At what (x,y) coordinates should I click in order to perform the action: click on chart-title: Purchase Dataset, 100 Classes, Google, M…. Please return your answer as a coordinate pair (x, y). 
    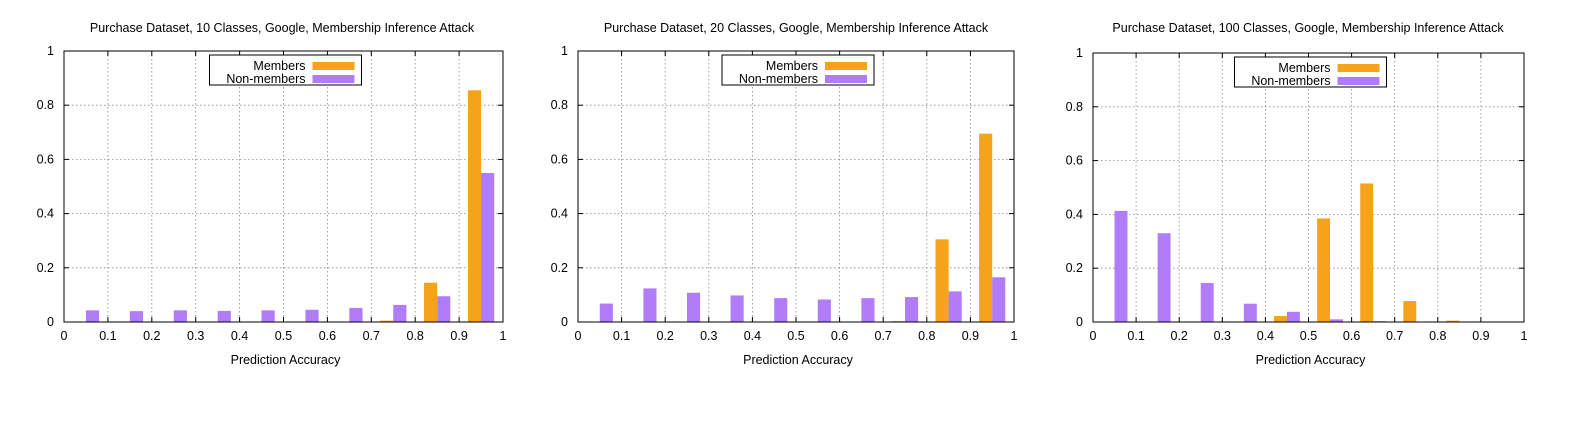
    Looking at the image, I should click on (1308, 28).